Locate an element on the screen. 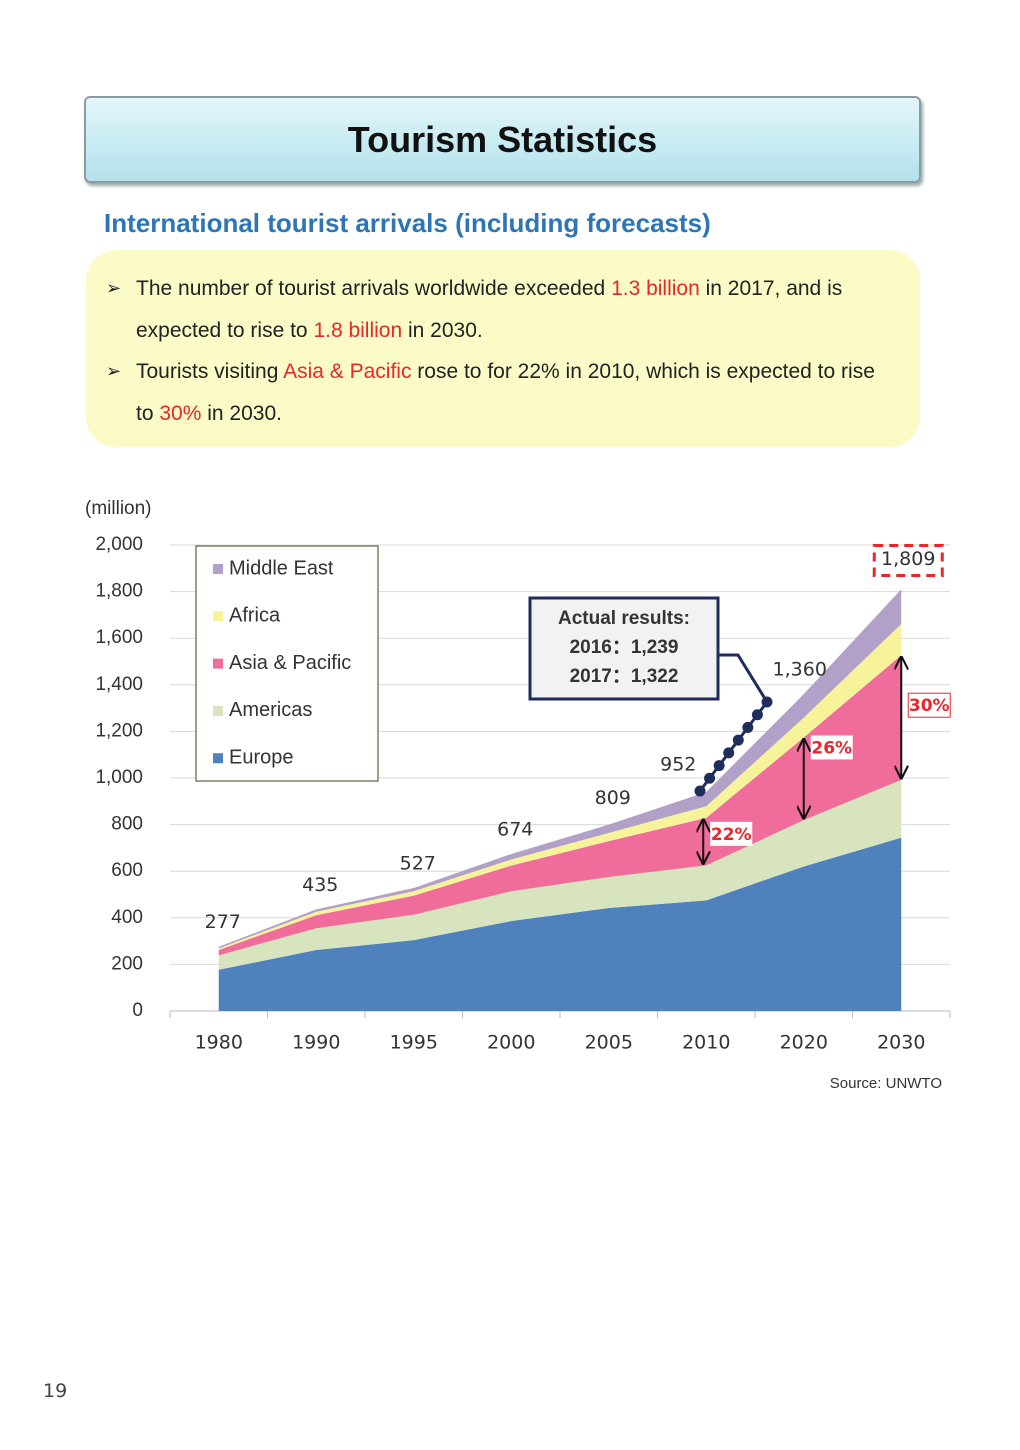 The image size is (1020, 1450). y-tick-label: 1,000 is located at coordinates (119, 777).